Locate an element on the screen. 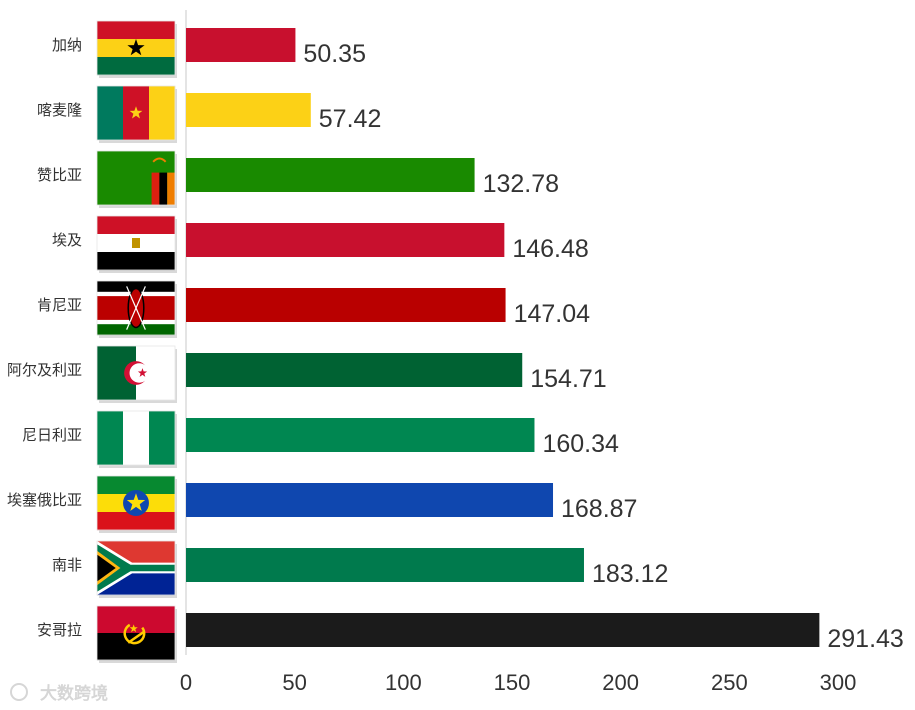 This screenshot has width=915, height=710. data-label: 183.12 is located at coordinates (630, 574).